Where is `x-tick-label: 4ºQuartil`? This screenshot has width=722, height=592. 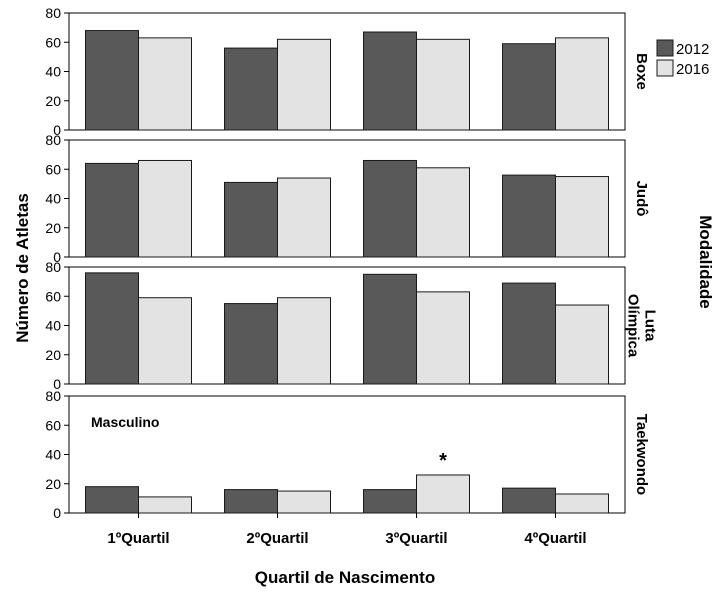
x-tick-label: 4ºQuartil is located at coordinates (555, 538).